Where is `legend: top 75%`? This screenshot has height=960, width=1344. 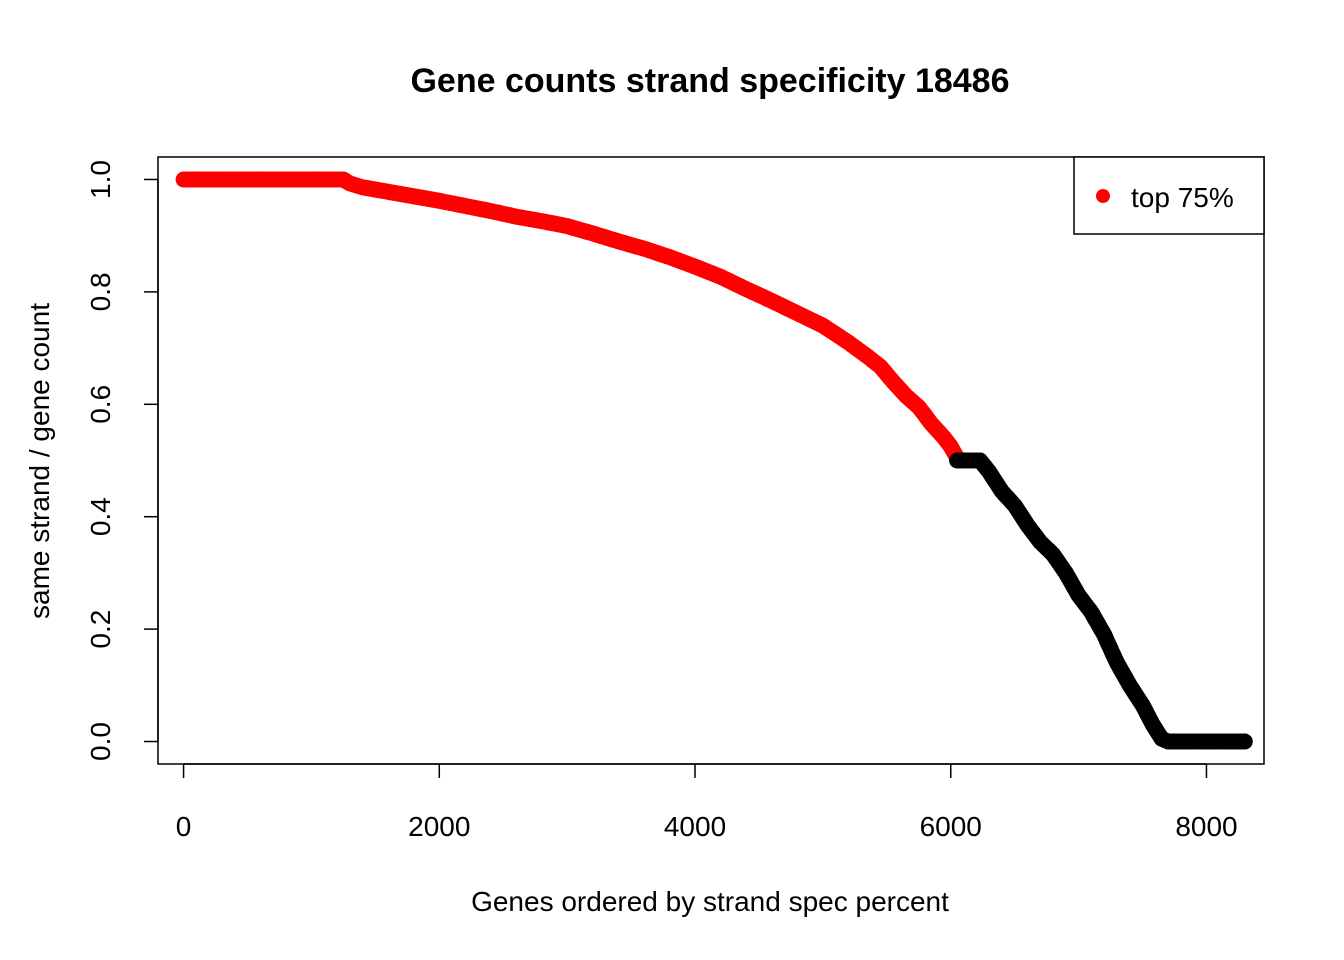
legend: top 75% is located at coordinates (1169, 195).